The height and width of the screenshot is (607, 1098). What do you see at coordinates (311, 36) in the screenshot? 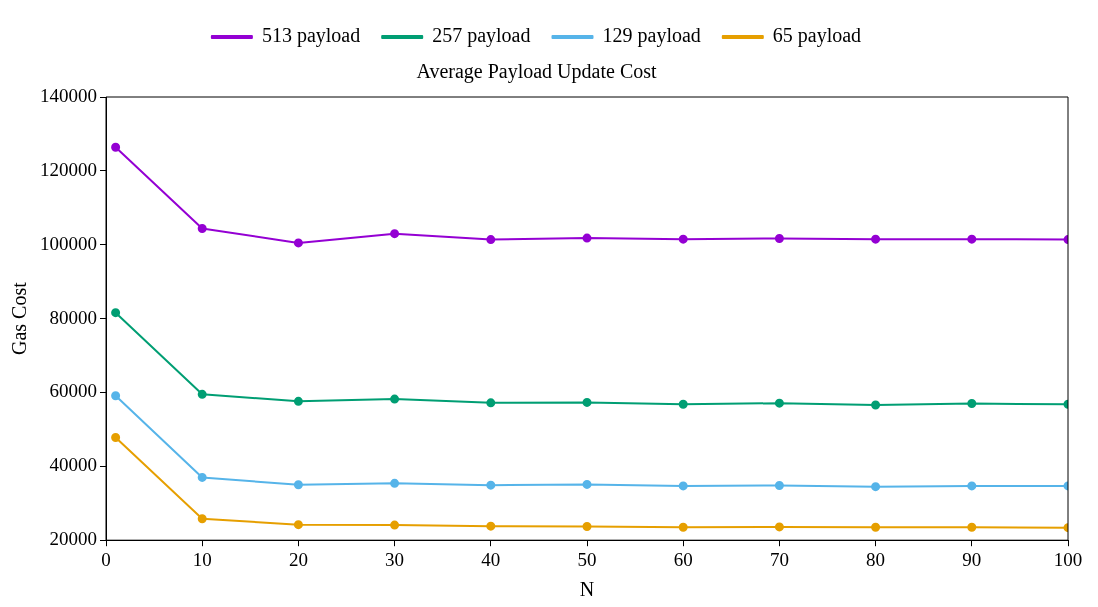
I see `legend-label: 513 payload` at bounding box center [311, 36].